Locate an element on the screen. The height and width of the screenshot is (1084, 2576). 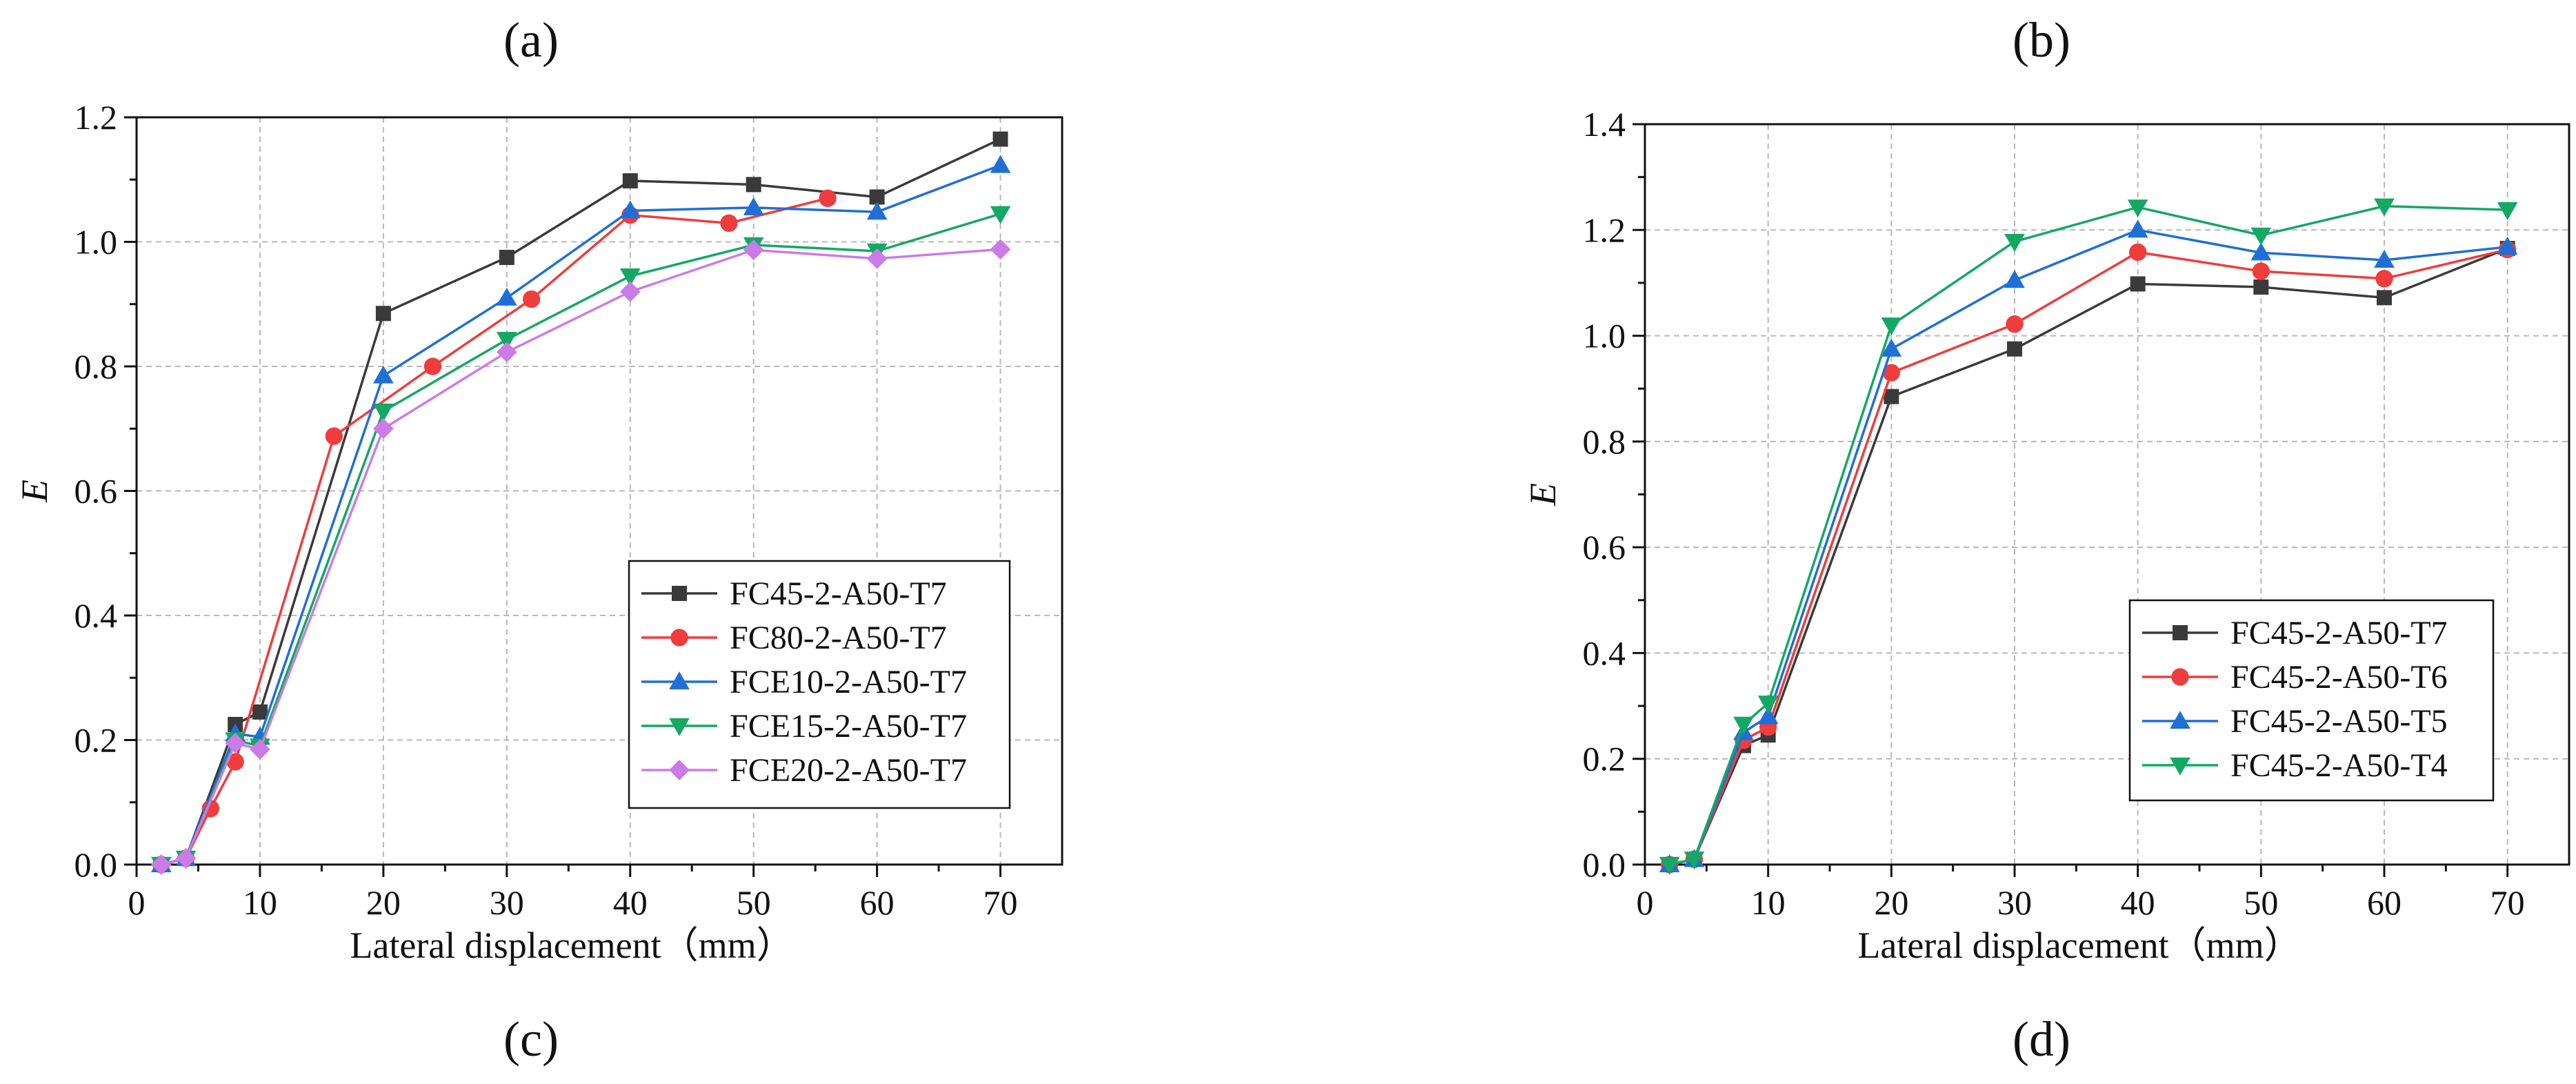
chart-left-xtick-label-2: 20 is located at coordinates (383, 902).